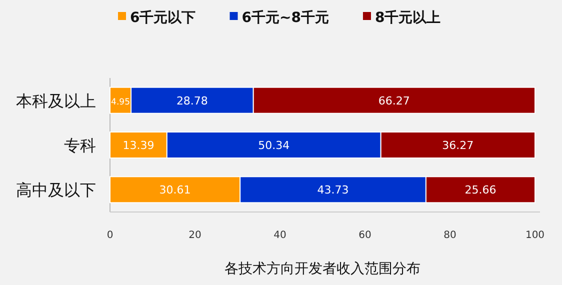  I want to click on y-tick-label: 高中及以下, so click(56, 190).